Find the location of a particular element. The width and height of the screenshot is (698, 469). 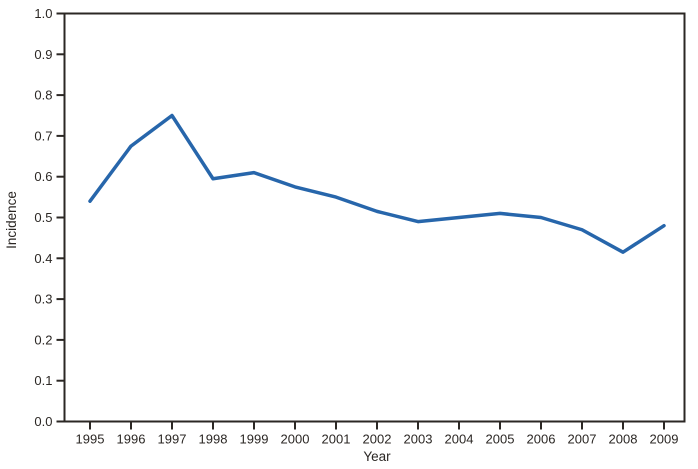

x-tick-label: 1999 is located at coordinates (254, 439).